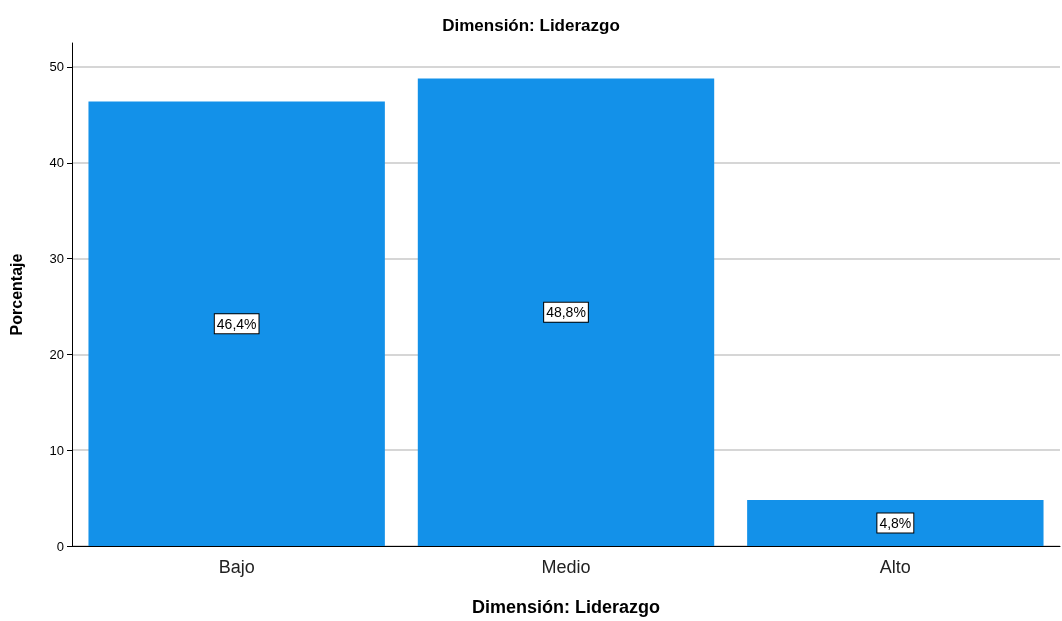  I want to click on x-axis-title: Dimensión: Liderazgo, so click(566, 607).